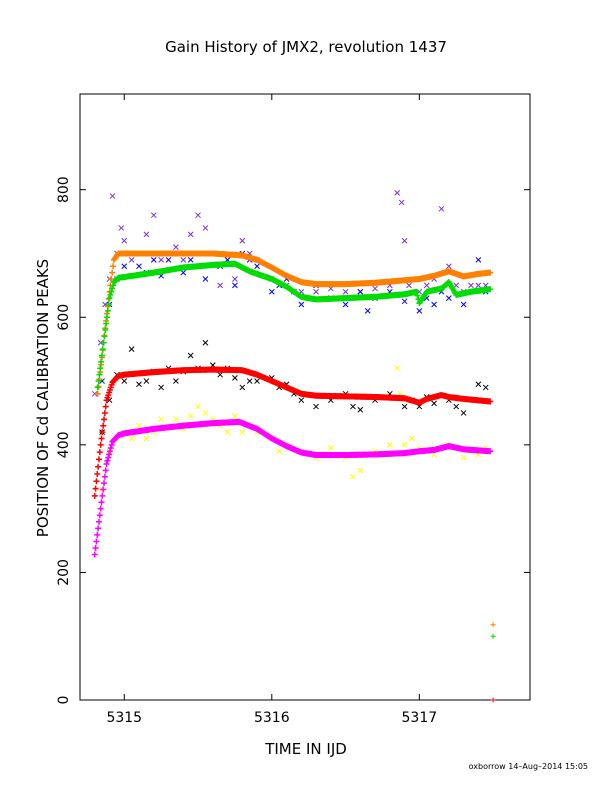 The height and width of the screenshot is (792, 612). I want to click on y-tick-label: 200, so click(64, 572).